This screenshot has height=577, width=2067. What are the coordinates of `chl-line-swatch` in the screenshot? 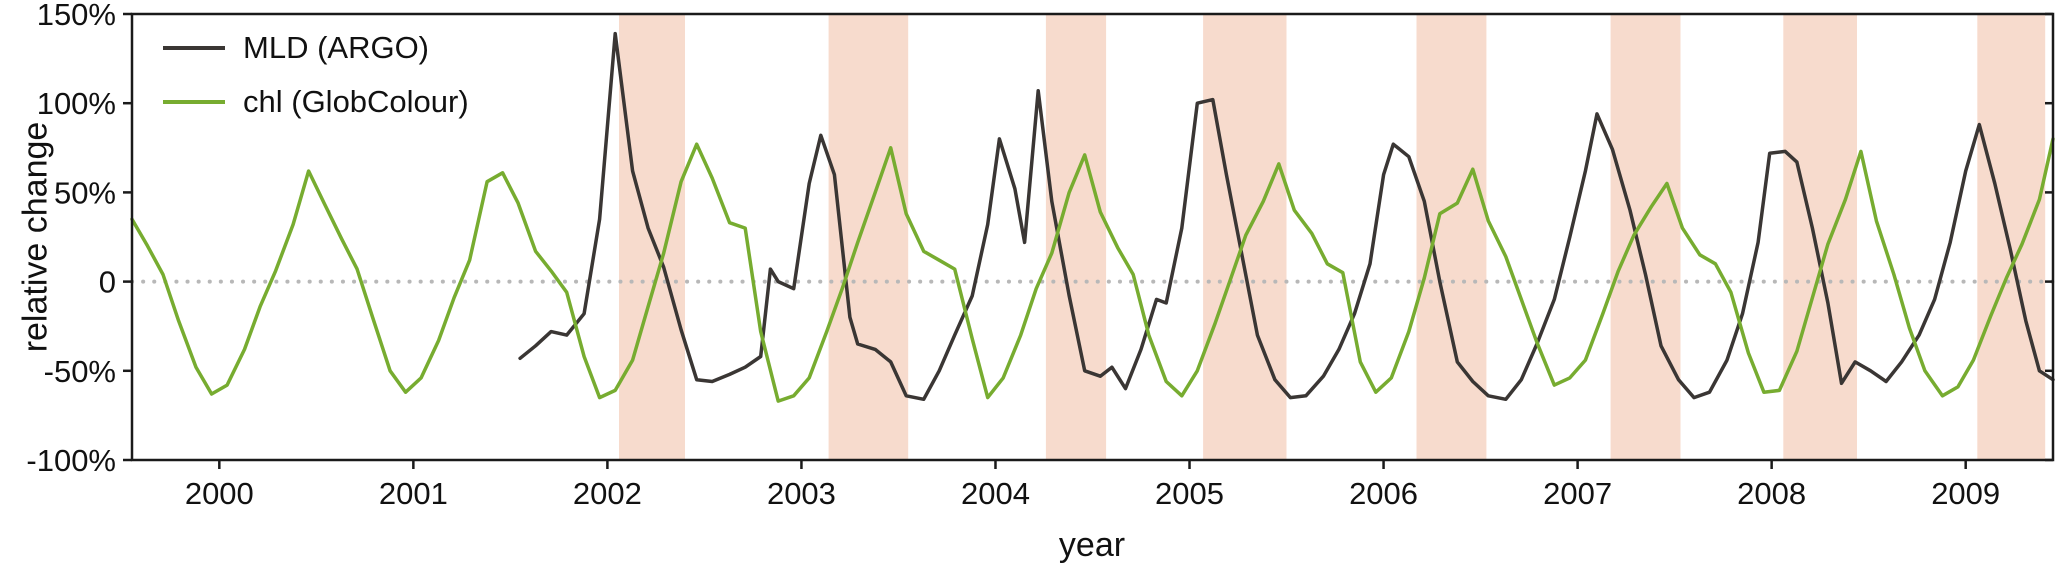 It's located at (194, 102).